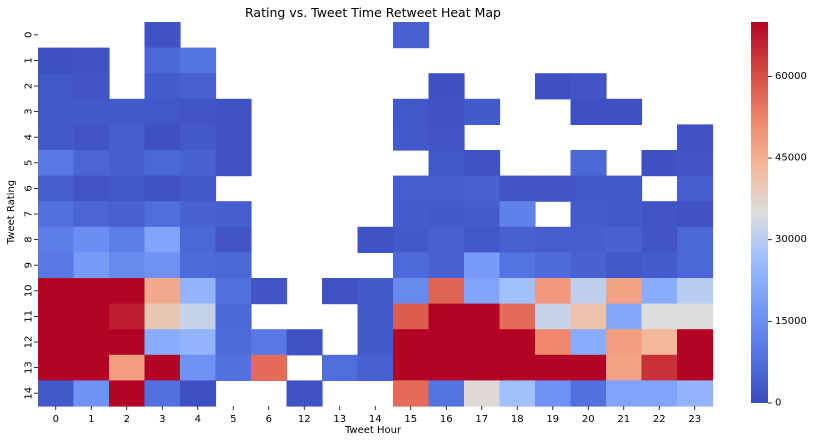  I want to click on x-tick-label: 2, so click(127, 419).